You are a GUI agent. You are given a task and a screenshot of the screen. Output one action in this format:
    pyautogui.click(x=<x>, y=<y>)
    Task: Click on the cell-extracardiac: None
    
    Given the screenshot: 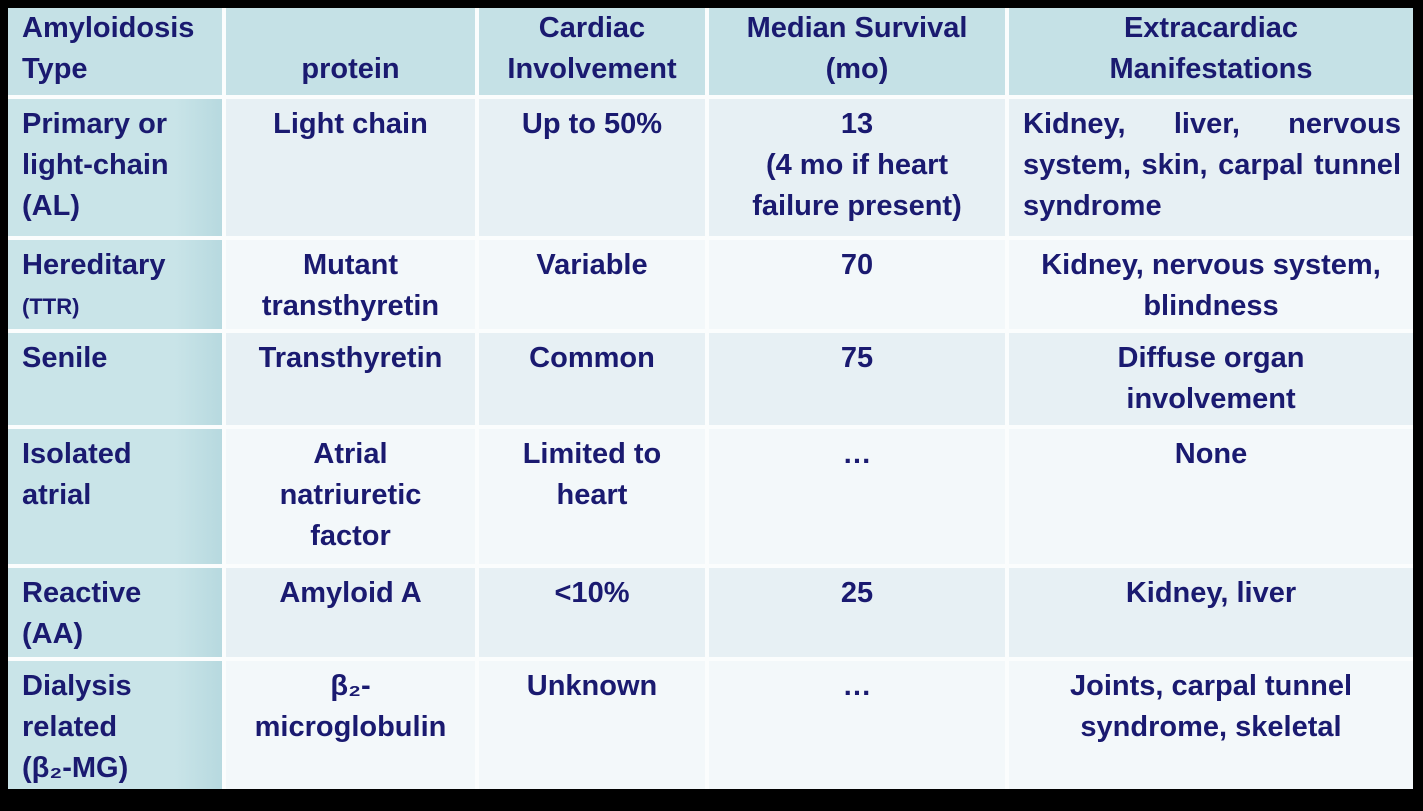 What is the action you would take?
    pyautogui.click(x=1211, y=496)
    